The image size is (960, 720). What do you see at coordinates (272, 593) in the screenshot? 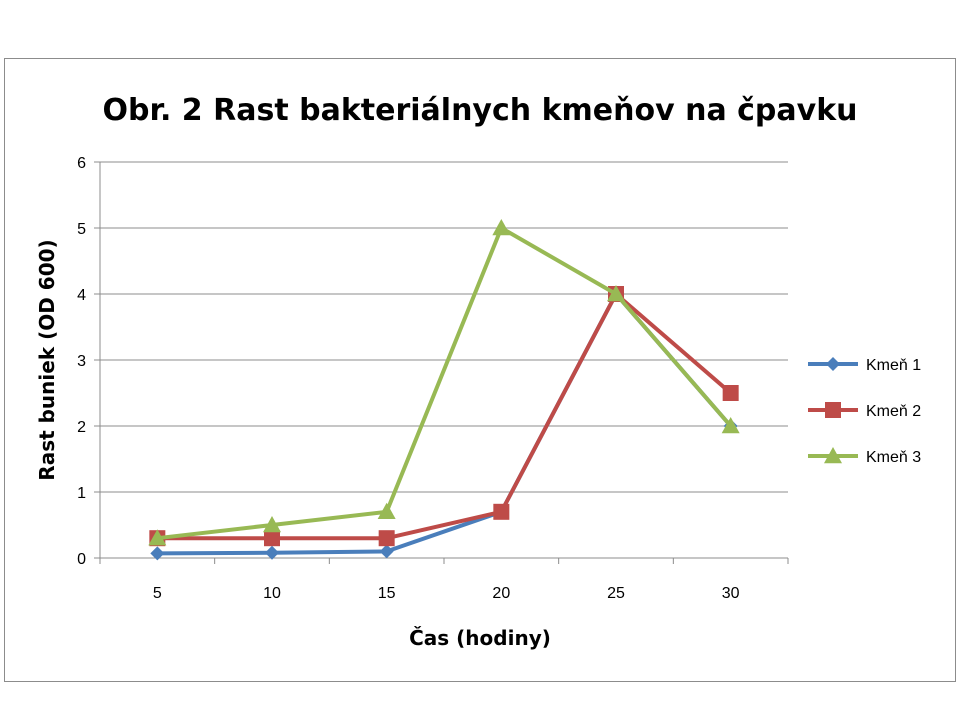
I see `x-tick-label: 10` at bounding box center [272, 593].